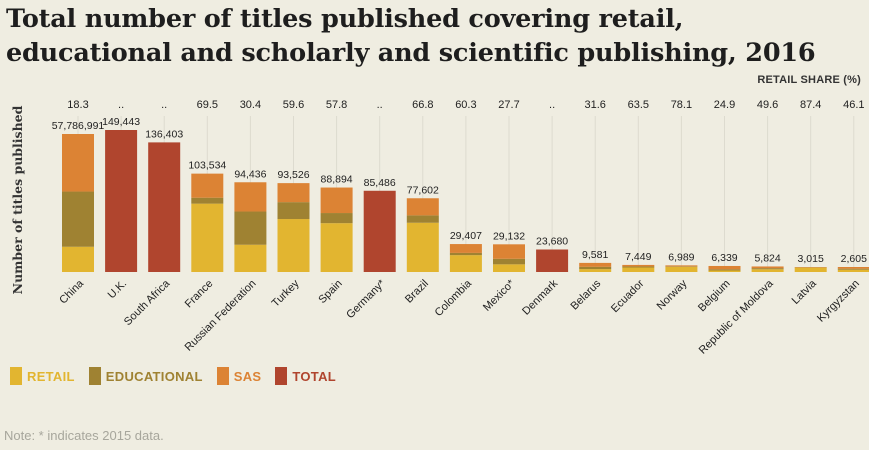 The height and width of the screenshot is (450, 869). Describe the element at coordinates (595, 264) in the screenshot. I see `bar-sas-belarus` at that location.